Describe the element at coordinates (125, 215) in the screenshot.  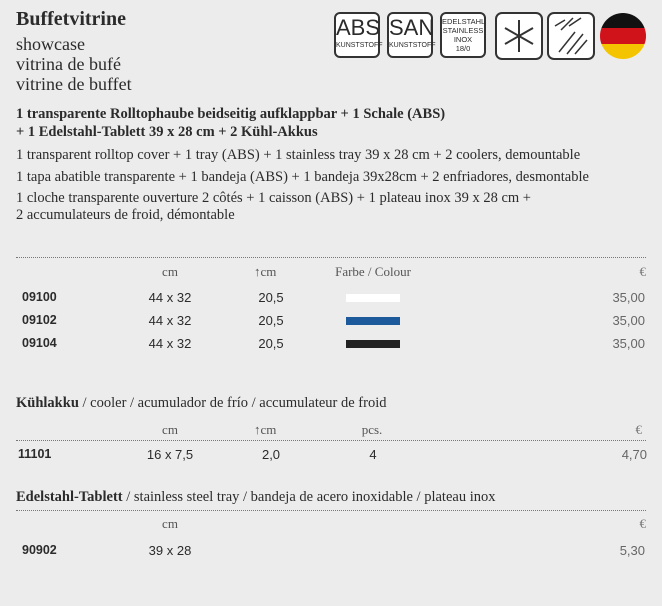
I see `desc: 2 accumulateurs de froid, démontable` at that location.